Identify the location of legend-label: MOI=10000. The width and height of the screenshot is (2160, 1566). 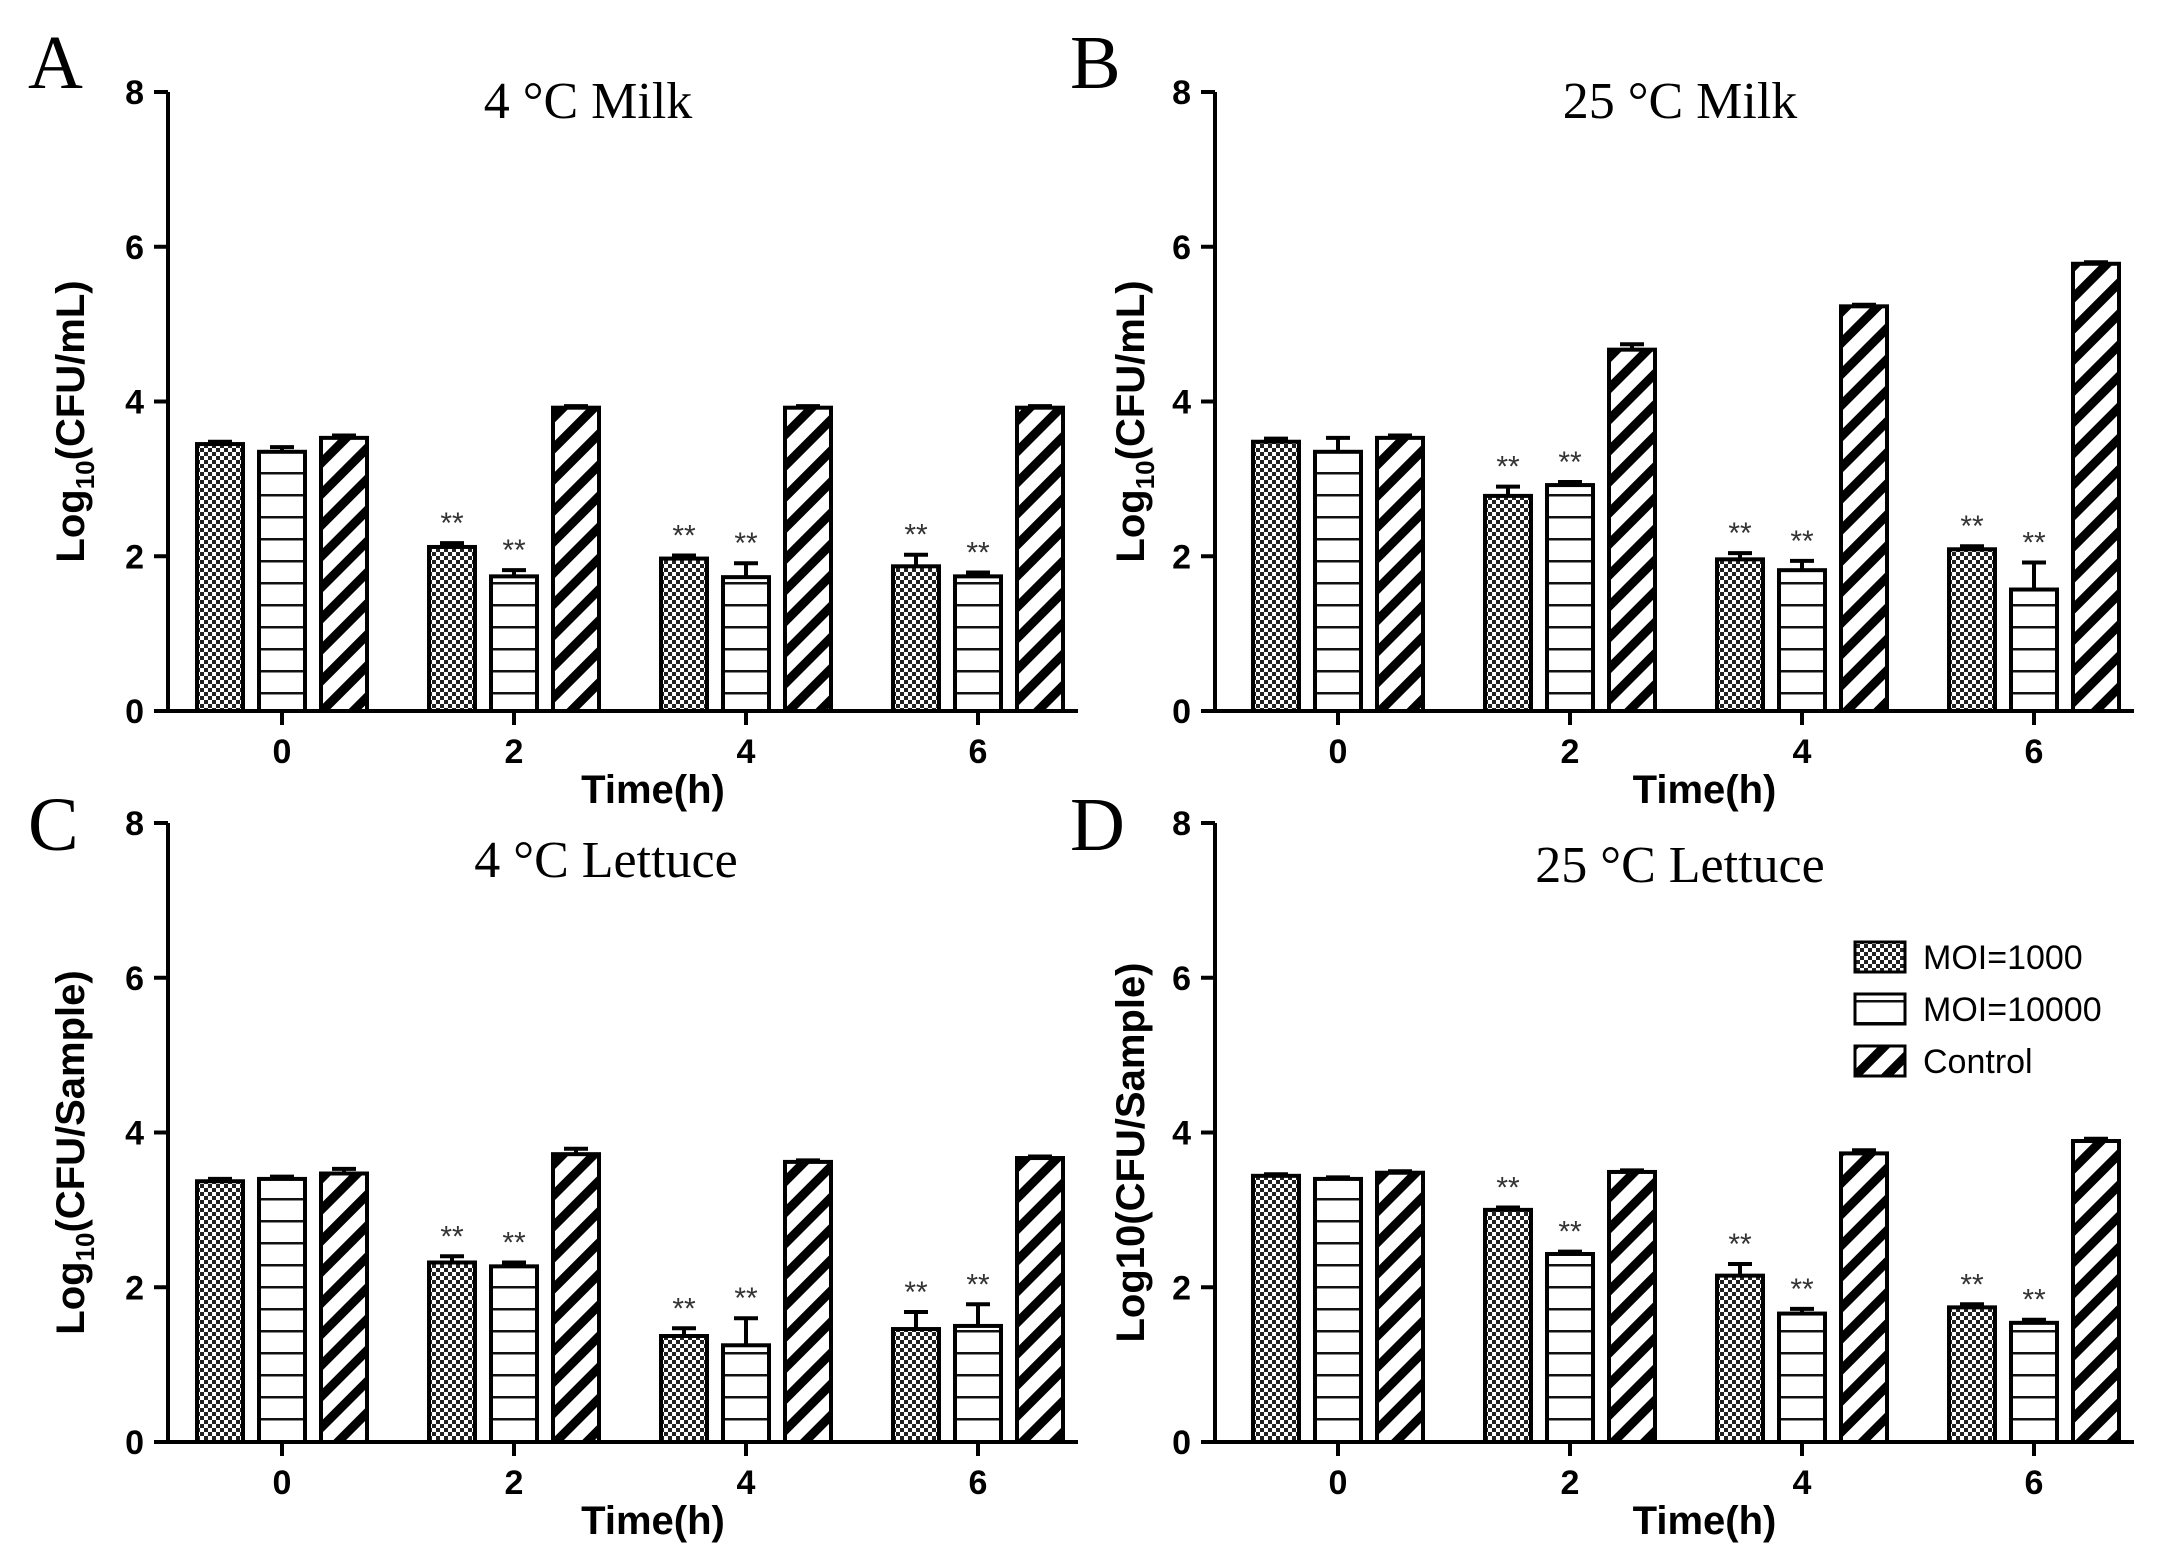
(2012, 1010).